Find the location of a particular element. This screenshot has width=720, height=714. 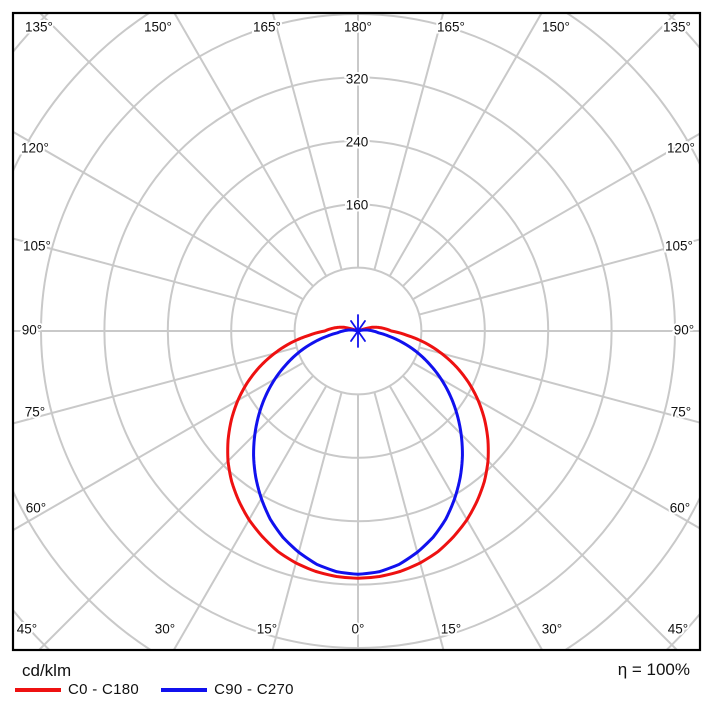

radial-tick-label: 320 is located at coordinates (357, 79).